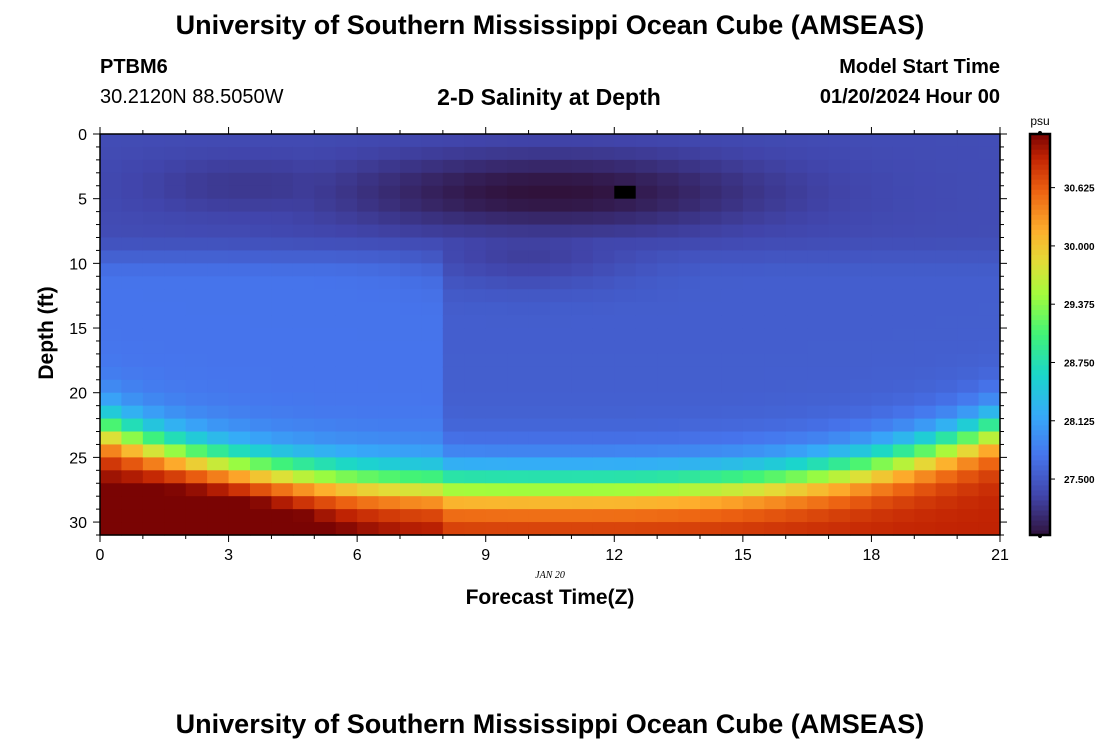  I want to click on y-tick-label: 15, so click(78, 329).